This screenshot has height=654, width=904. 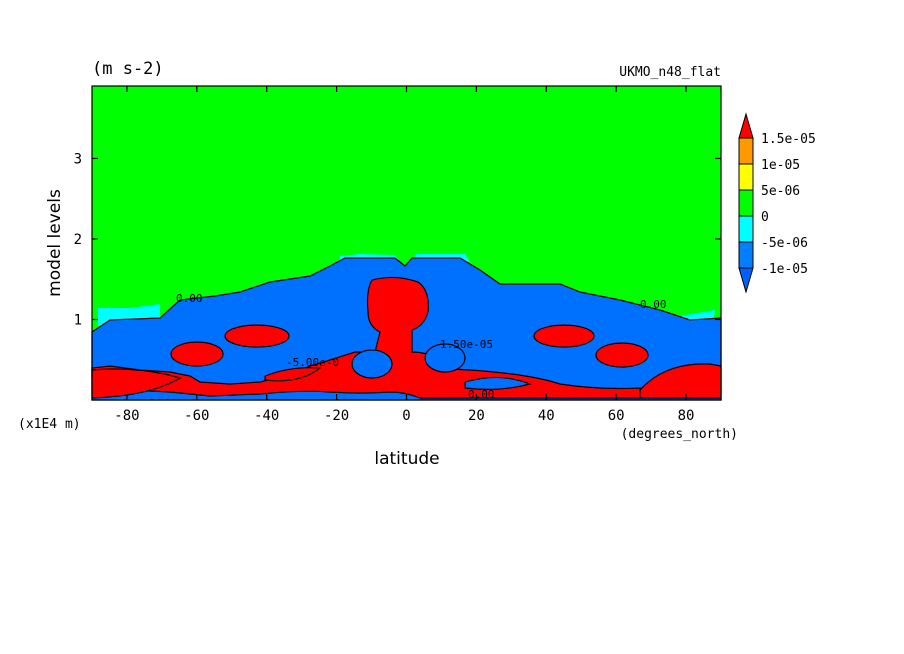 I want to click on blue-hole-left, so click(x=372, y=364).